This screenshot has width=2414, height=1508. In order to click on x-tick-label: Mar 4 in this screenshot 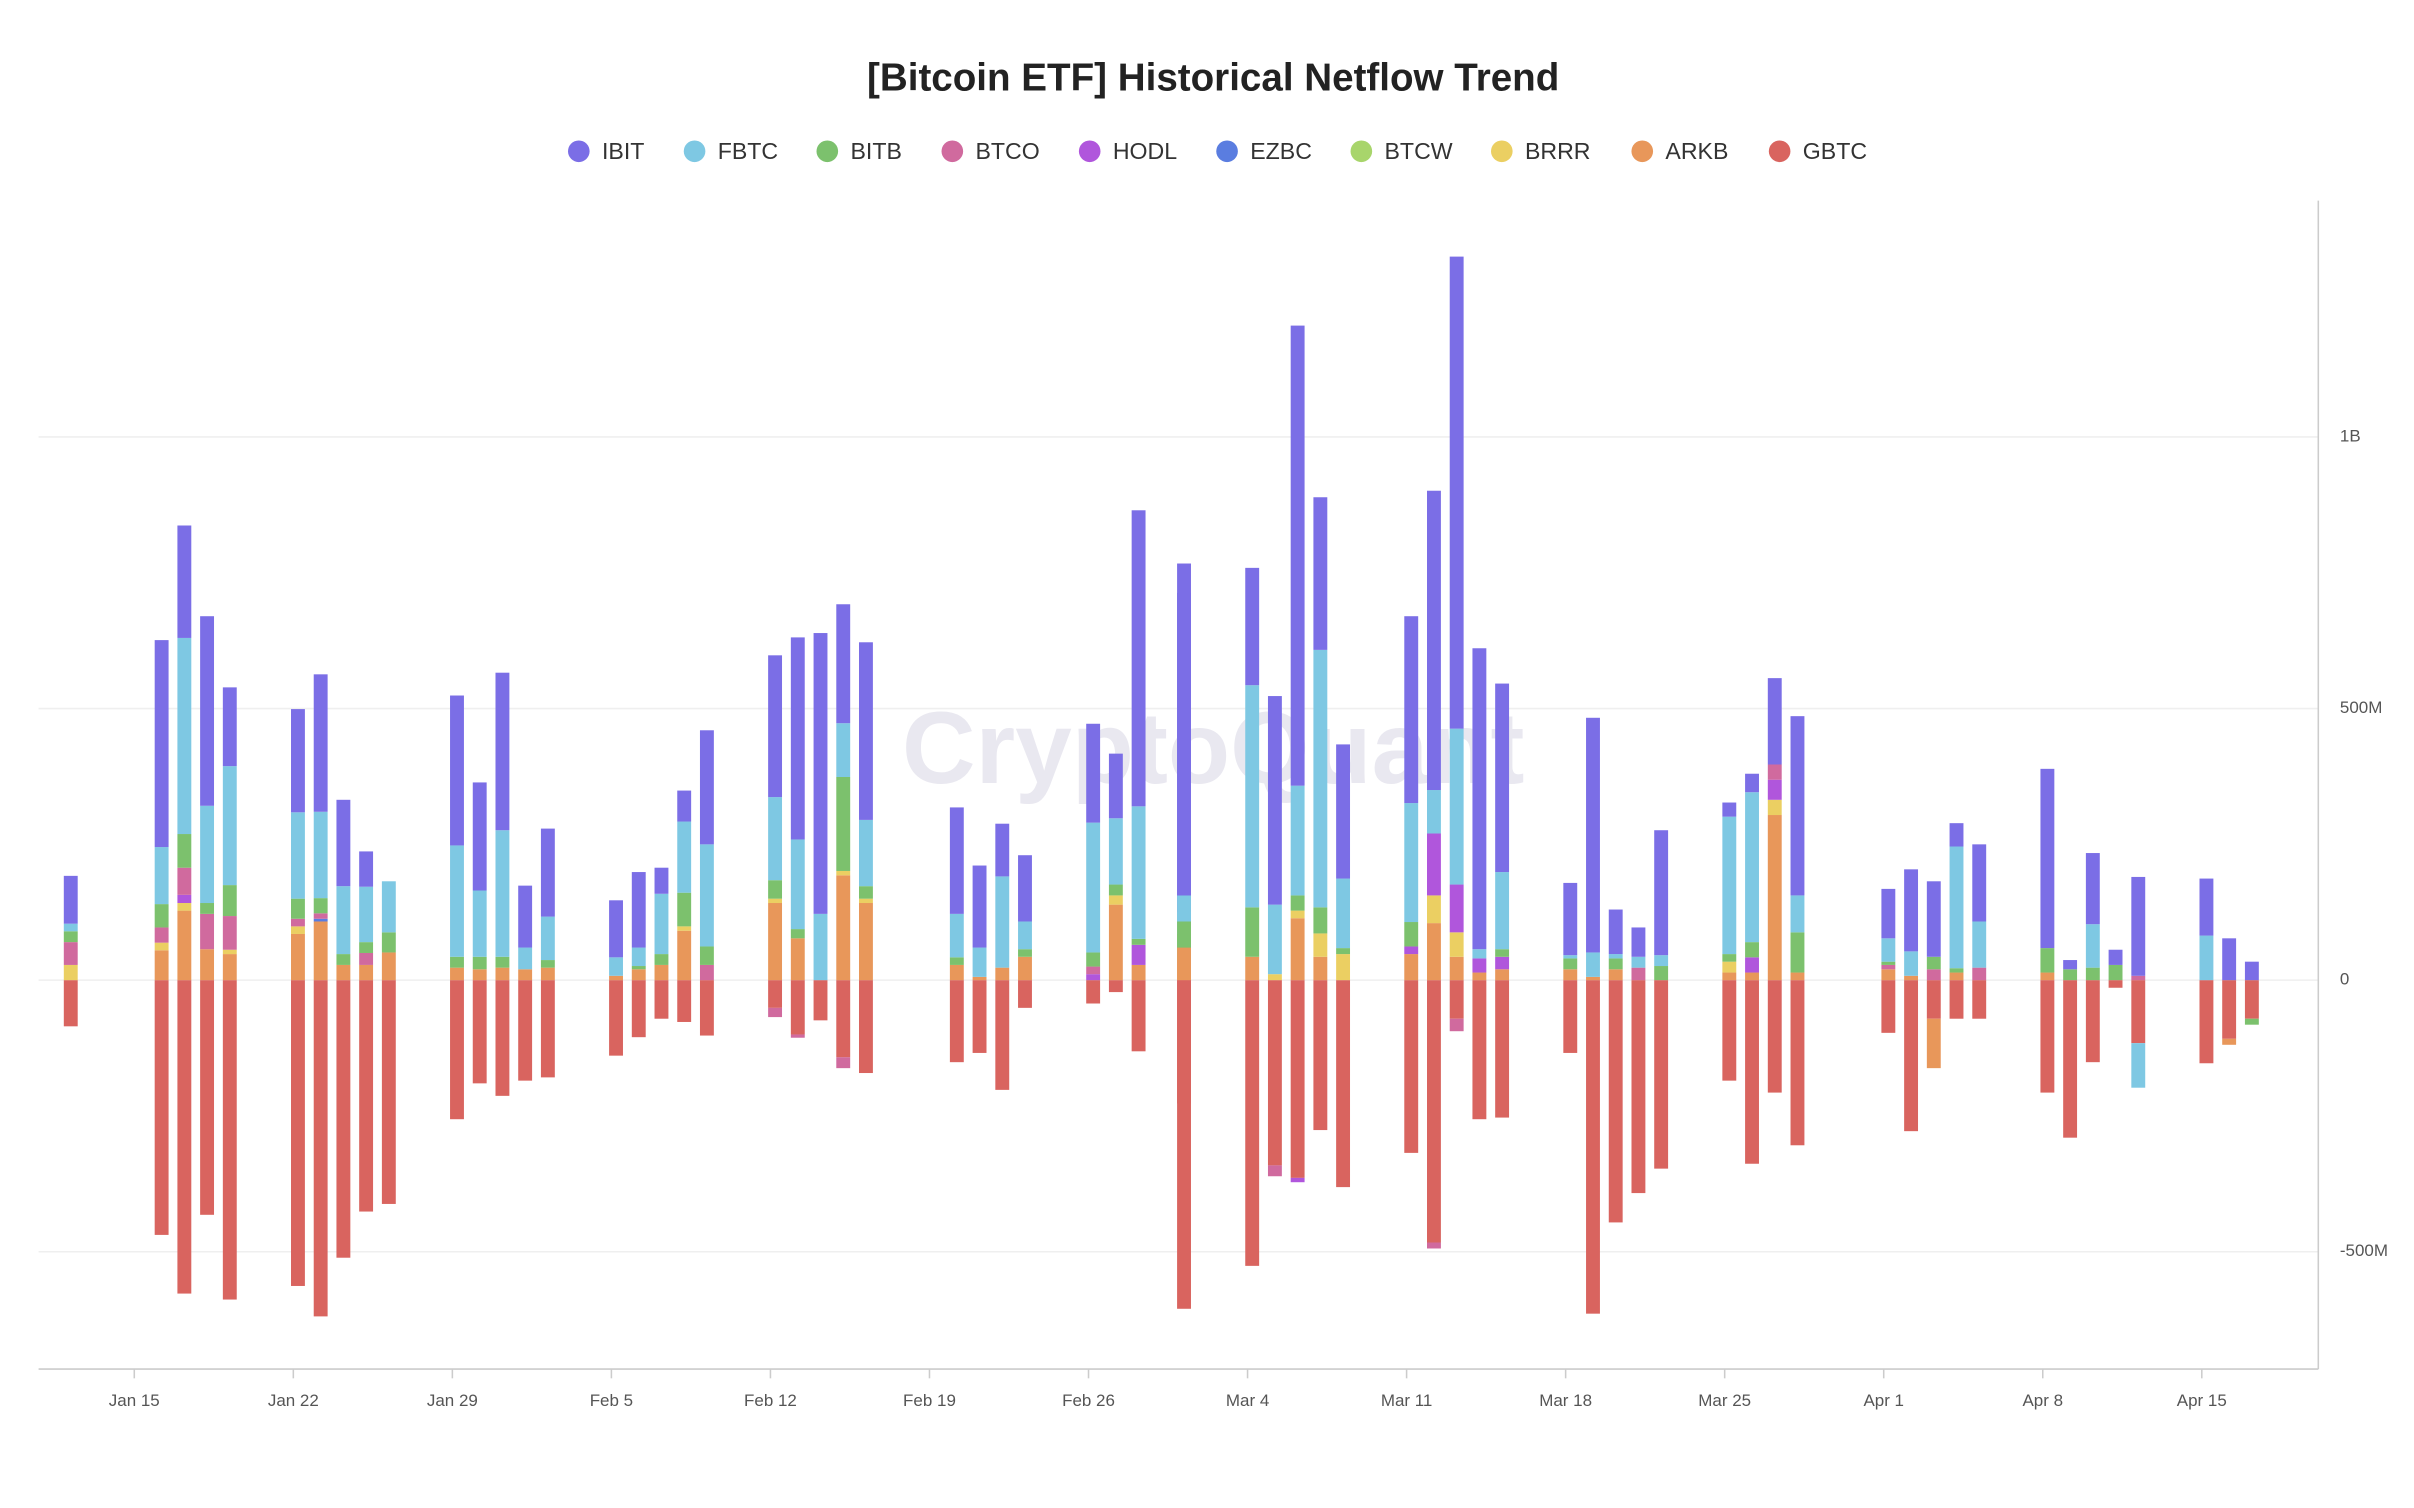, I will do `click(1247, 1400)`.